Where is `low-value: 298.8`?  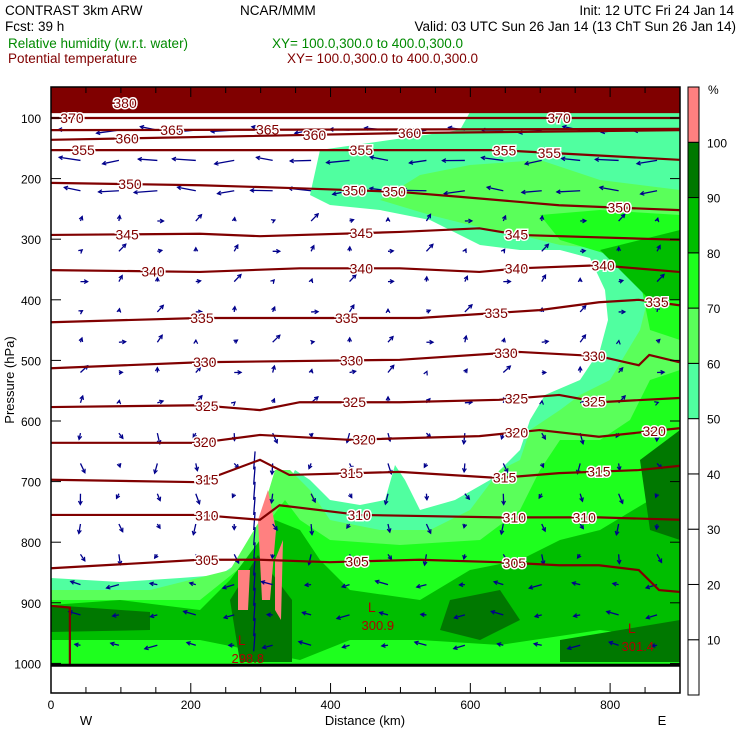 low-value: 298.8 is located at coordinates (248, 658).